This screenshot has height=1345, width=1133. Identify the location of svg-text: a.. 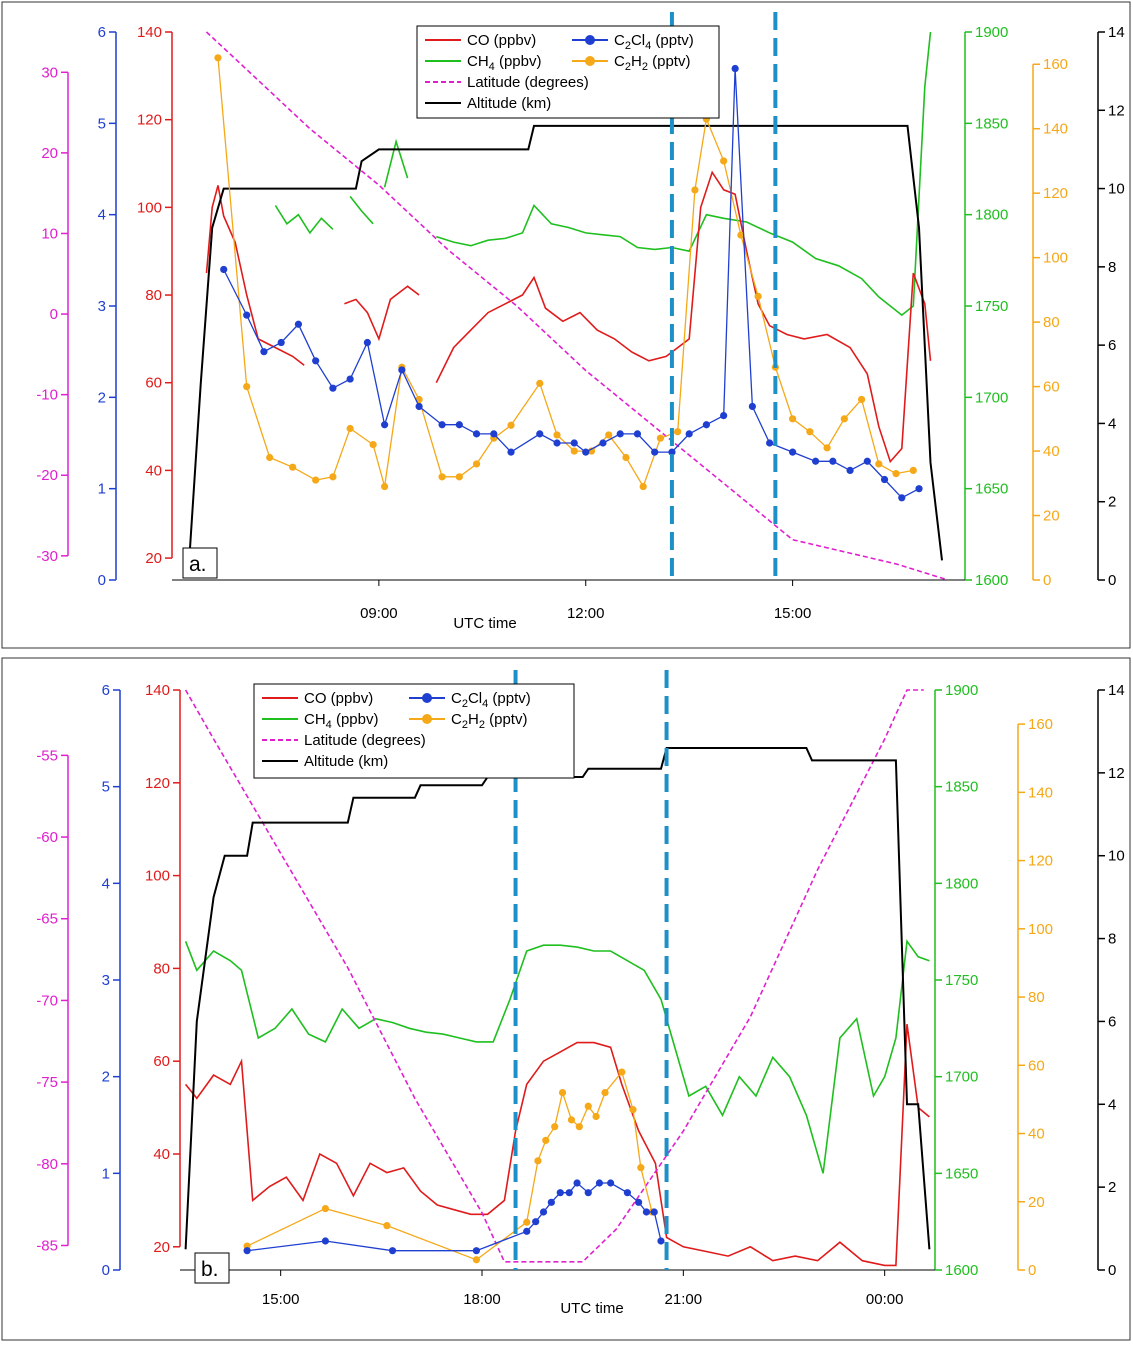
(198, 564).